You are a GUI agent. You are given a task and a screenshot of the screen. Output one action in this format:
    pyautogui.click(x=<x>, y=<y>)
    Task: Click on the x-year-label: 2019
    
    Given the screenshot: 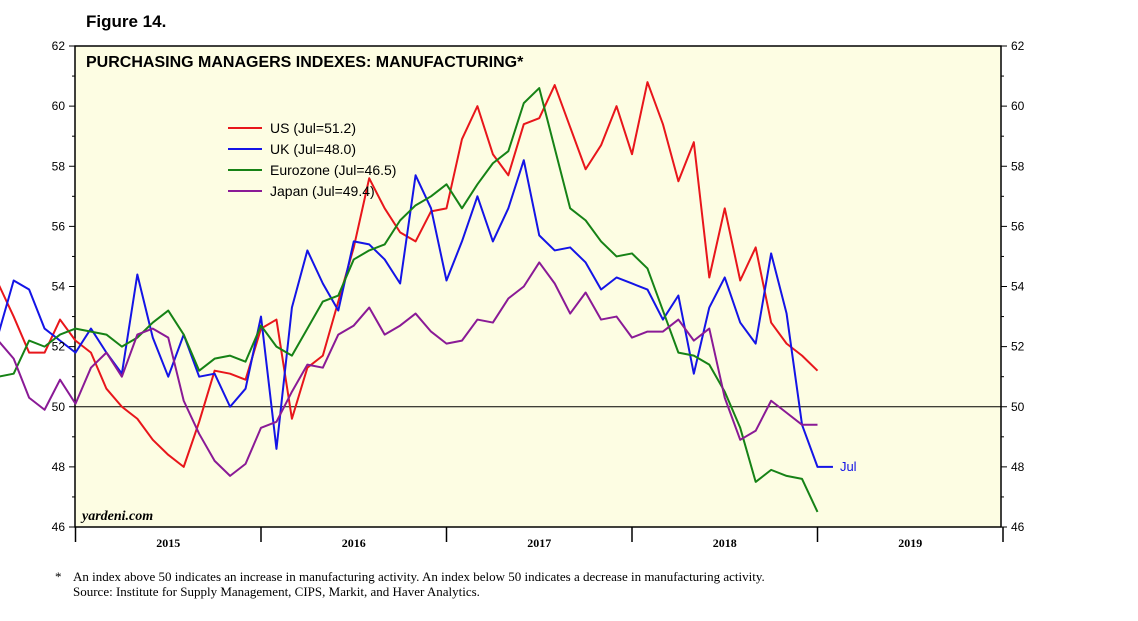 What is the action you would take?
    pyautogui.click(x=910, y=543)
    